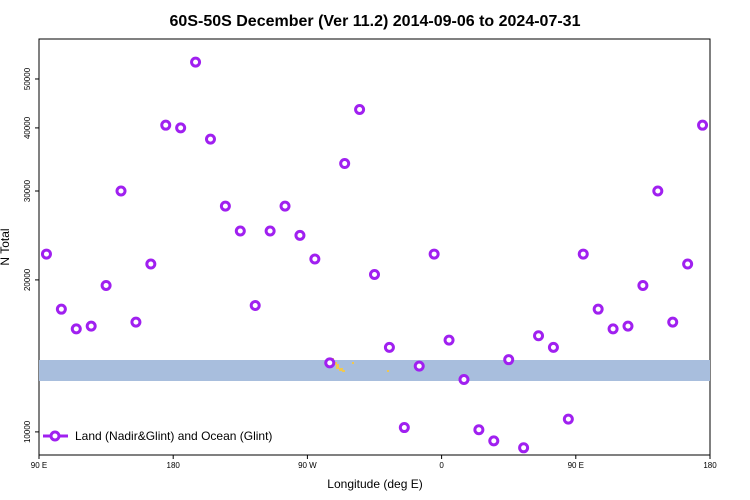  Describe the element at coordinates (441, 465) in the screenshot. I see `x-tick-label: 0` at that location.